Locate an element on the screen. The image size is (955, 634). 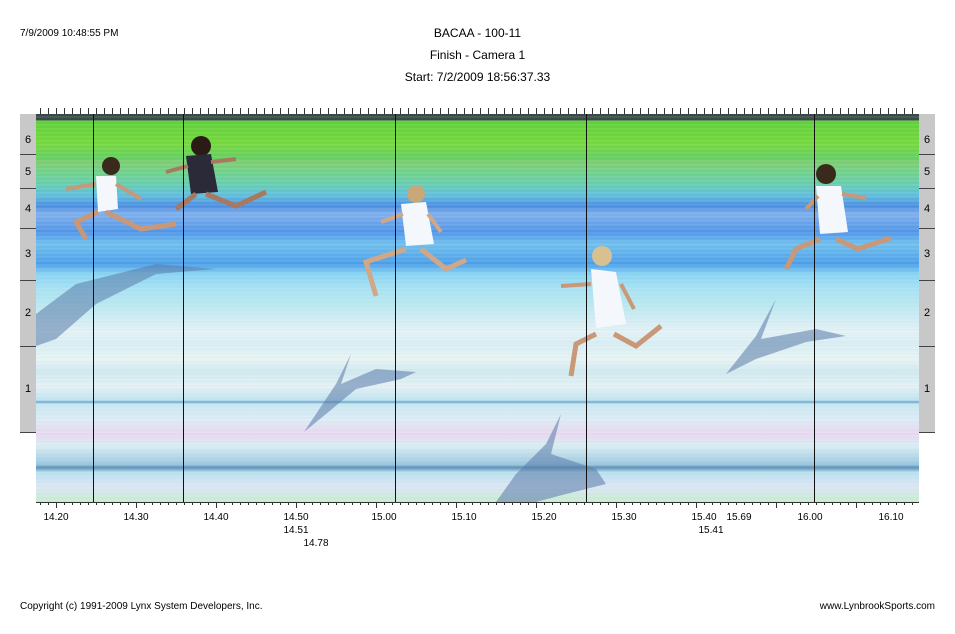
tick-label: 16.00 is located at coordinates (810, 517).